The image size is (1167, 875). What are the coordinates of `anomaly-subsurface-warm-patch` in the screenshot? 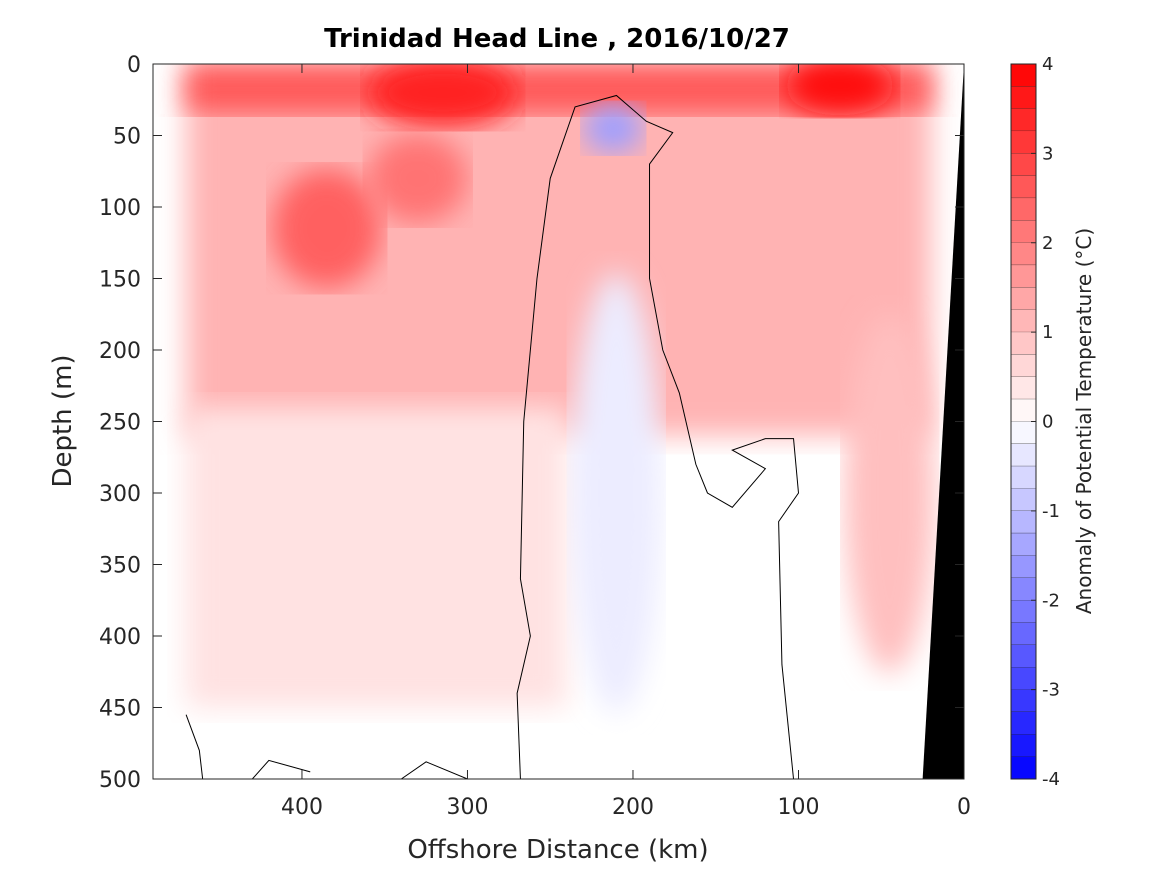 It's located at (326, 228).